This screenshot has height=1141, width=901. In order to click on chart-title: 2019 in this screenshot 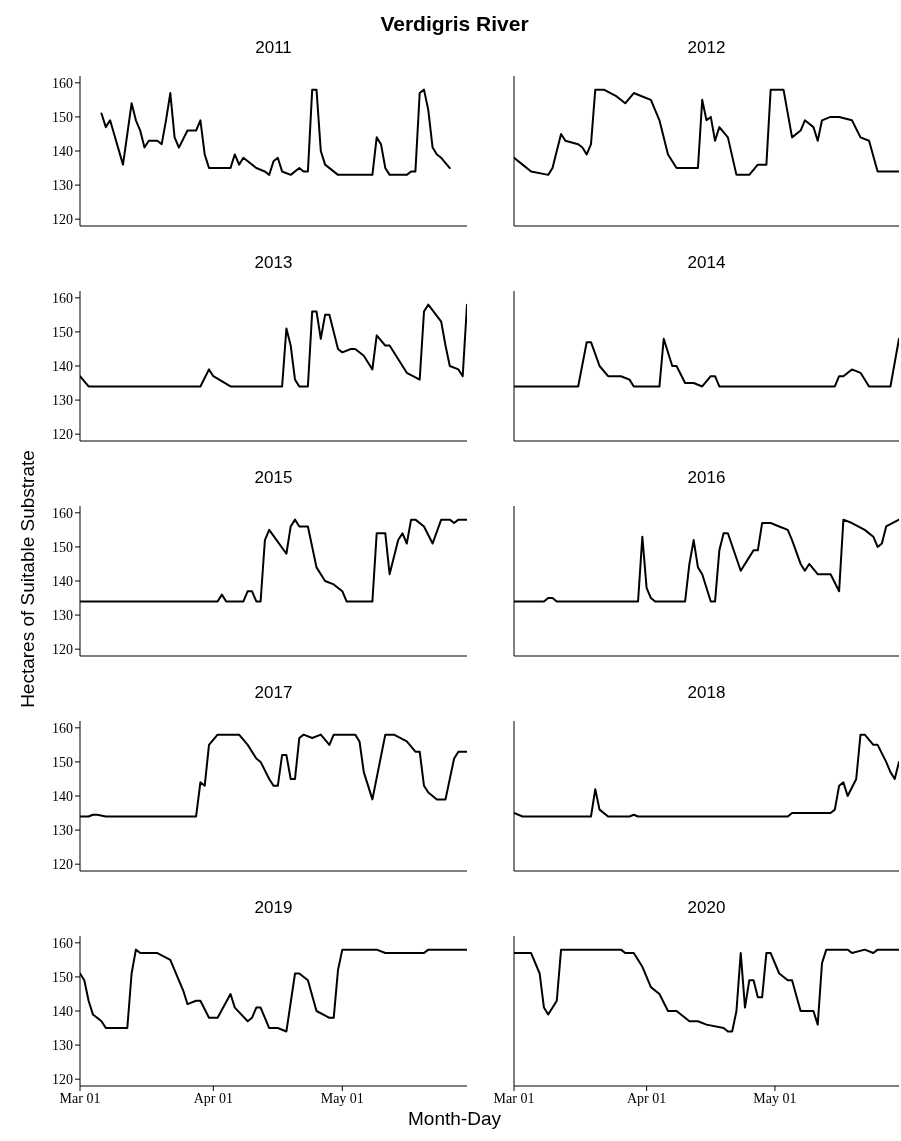, I will do `click(273, 908)`.